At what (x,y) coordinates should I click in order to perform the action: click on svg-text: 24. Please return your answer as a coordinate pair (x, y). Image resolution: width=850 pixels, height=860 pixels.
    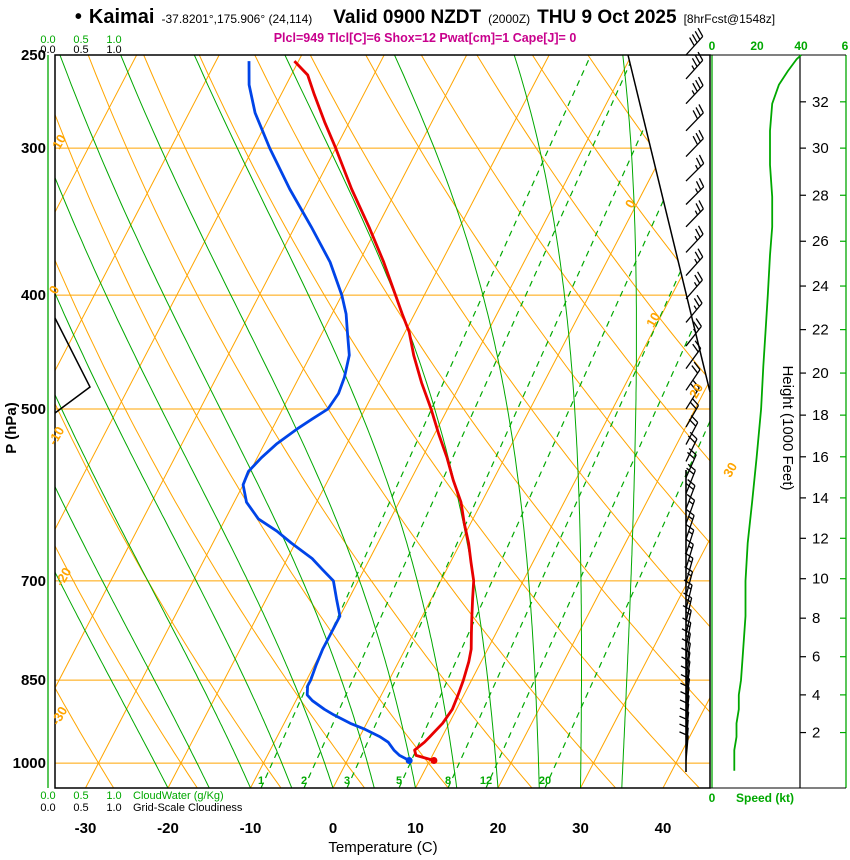
    Looking at the image, I should click on (820, 286).